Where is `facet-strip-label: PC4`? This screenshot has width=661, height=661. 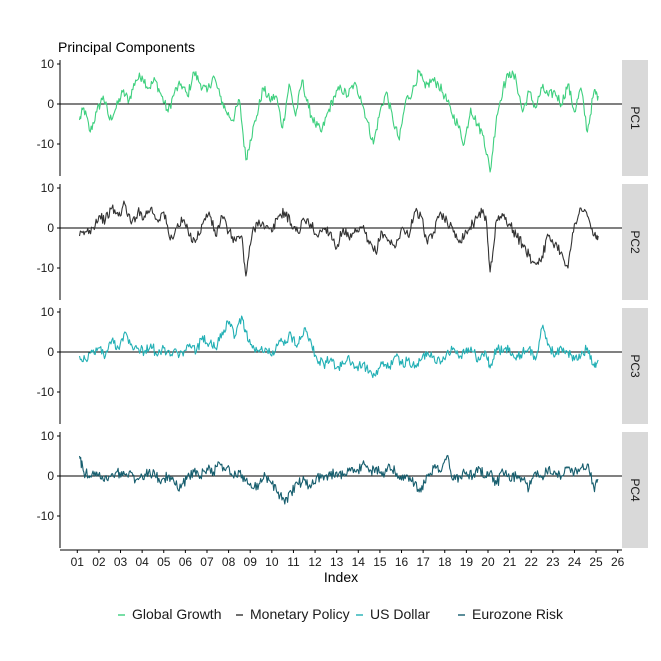
facet-strip-label: PC4 is located at coordinates (635, 490).